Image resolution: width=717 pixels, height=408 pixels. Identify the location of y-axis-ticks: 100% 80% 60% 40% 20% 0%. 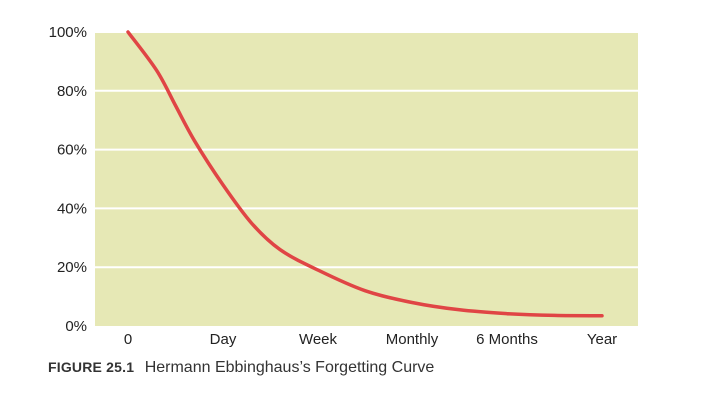
(68, 179).